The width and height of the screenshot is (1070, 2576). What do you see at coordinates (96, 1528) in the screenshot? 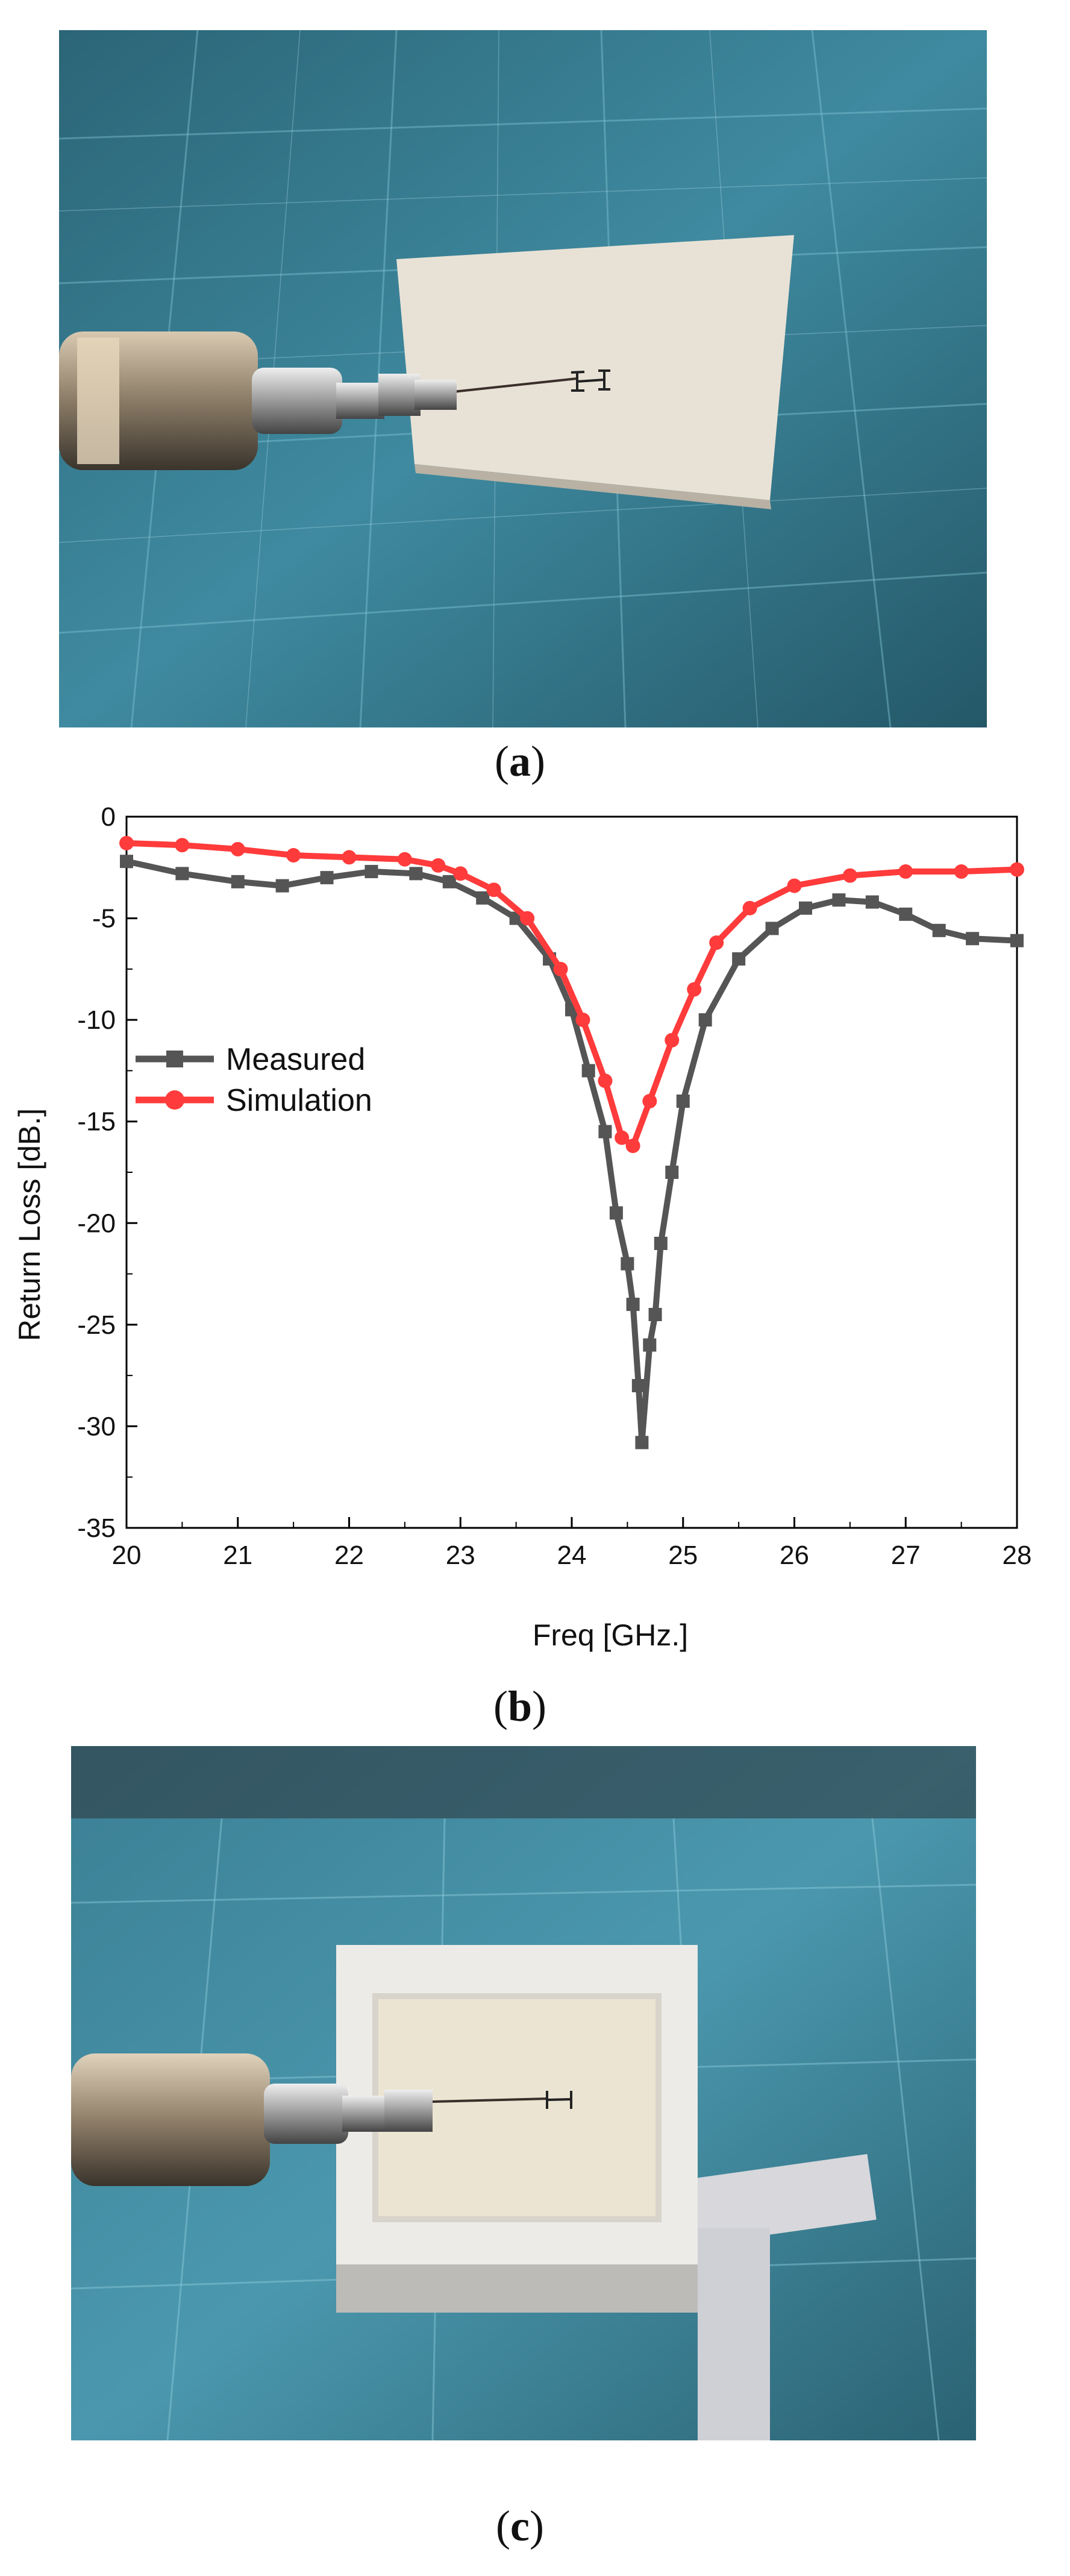
I see `y-tick-label: -35` at bounding box center [96, 1528].